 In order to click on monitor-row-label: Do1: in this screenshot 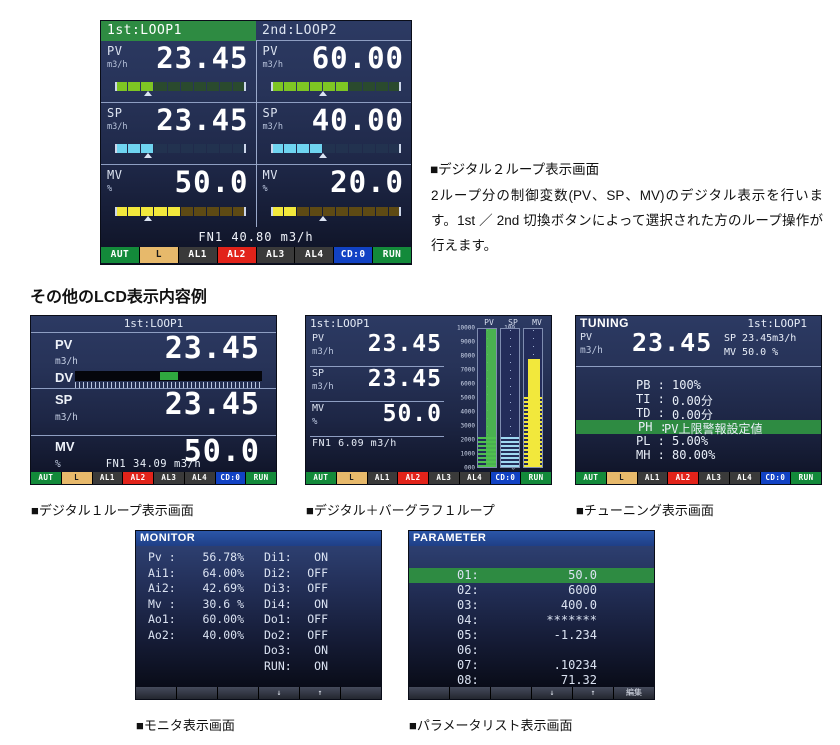, I will do `click(278, 619)`.